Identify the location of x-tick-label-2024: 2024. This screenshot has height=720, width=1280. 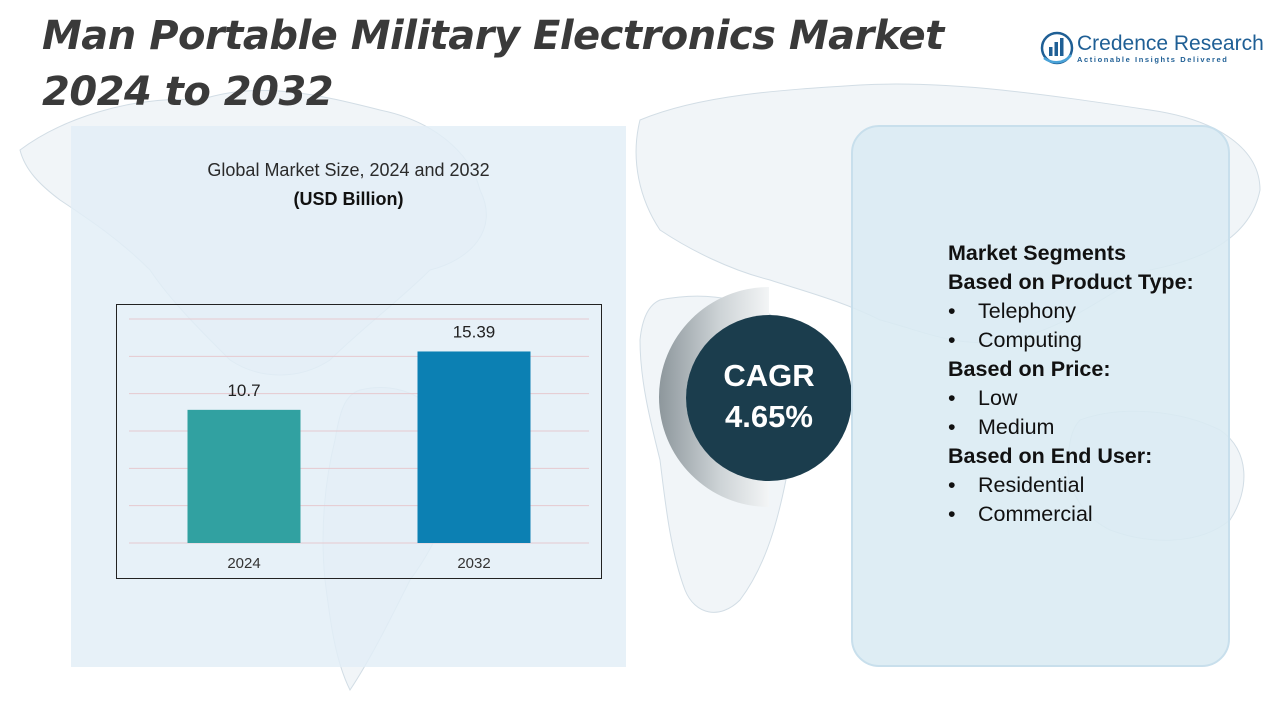
(243, 563).